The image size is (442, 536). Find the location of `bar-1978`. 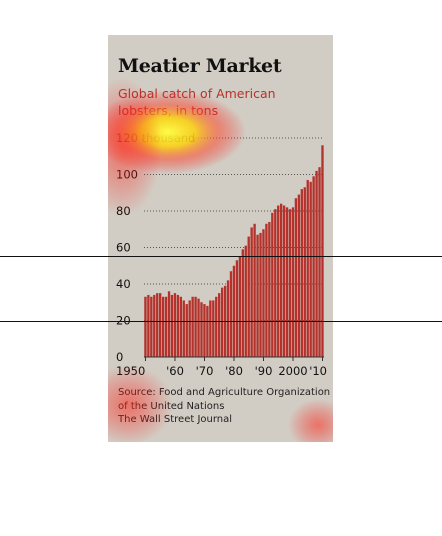

bar-1978 is located at coordinates (228, 318).